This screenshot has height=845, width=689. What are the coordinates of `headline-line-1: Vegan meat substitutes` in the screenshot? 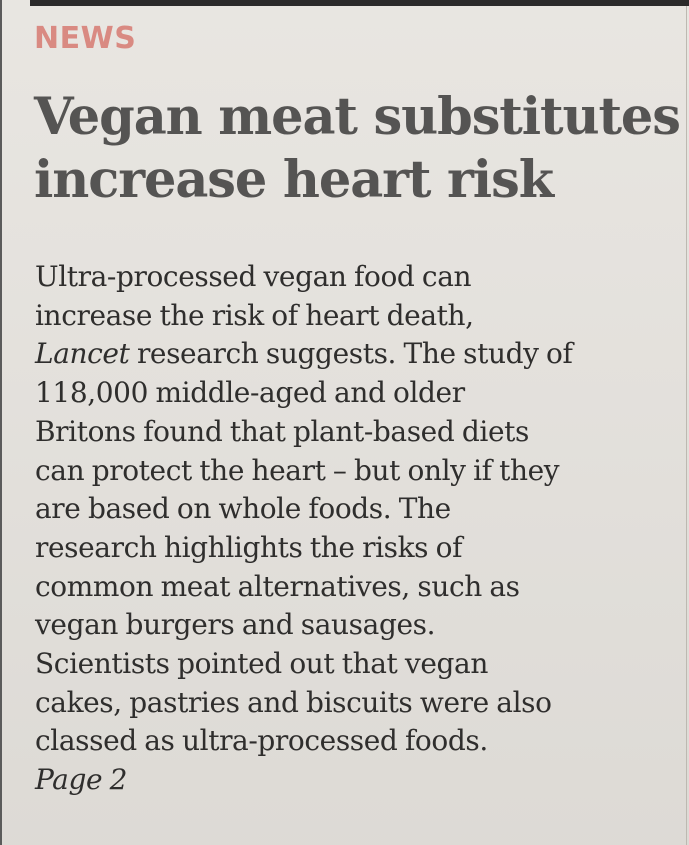 It's located at (357, 117).